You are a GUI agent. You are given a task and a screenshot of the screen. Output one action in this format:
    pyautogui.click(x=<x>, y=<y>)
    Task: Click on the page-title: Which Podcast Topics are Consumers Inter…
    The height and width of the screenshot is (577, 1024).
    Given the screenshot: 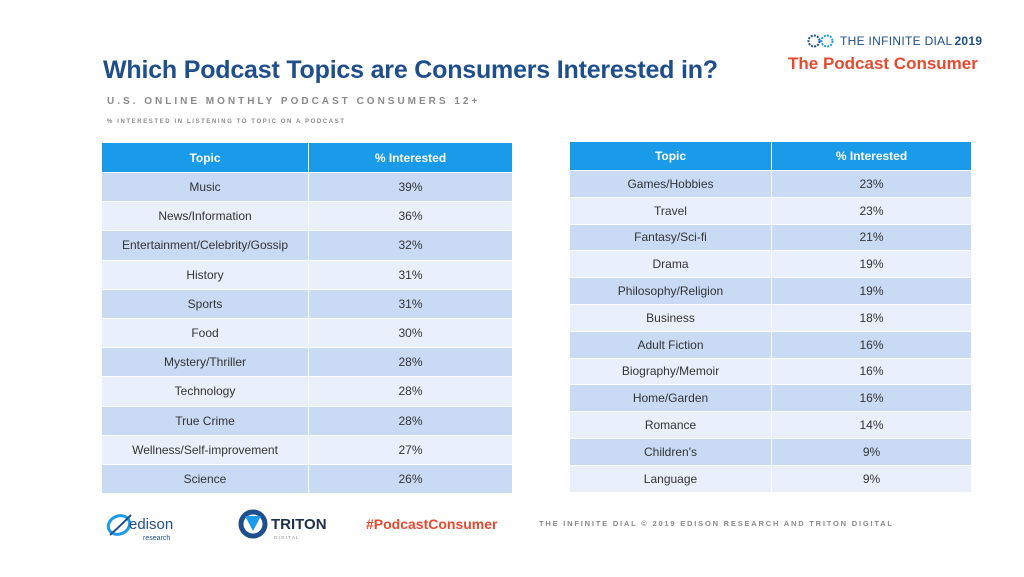 What is the action you would take?
    pyautogui.click(x=410, y=70)
    